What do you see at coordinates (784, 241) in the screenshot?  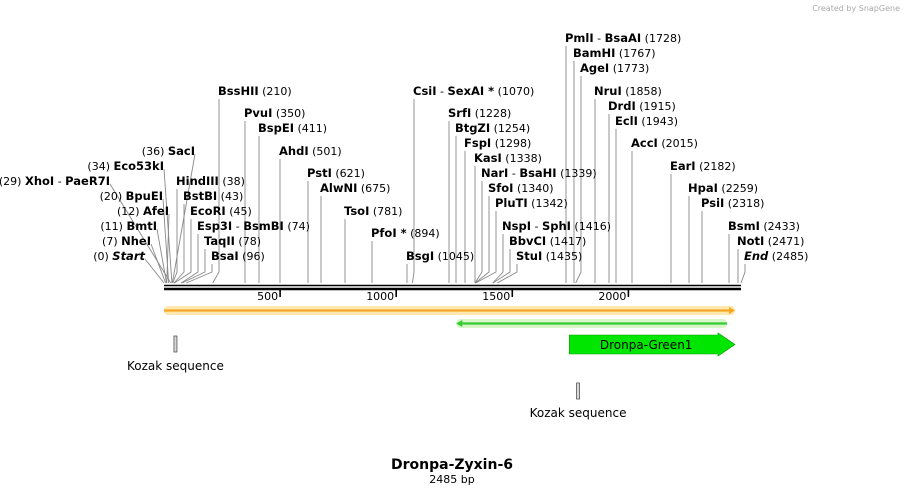 I see `site-position: (2471)` at bounding box center [784, 241].